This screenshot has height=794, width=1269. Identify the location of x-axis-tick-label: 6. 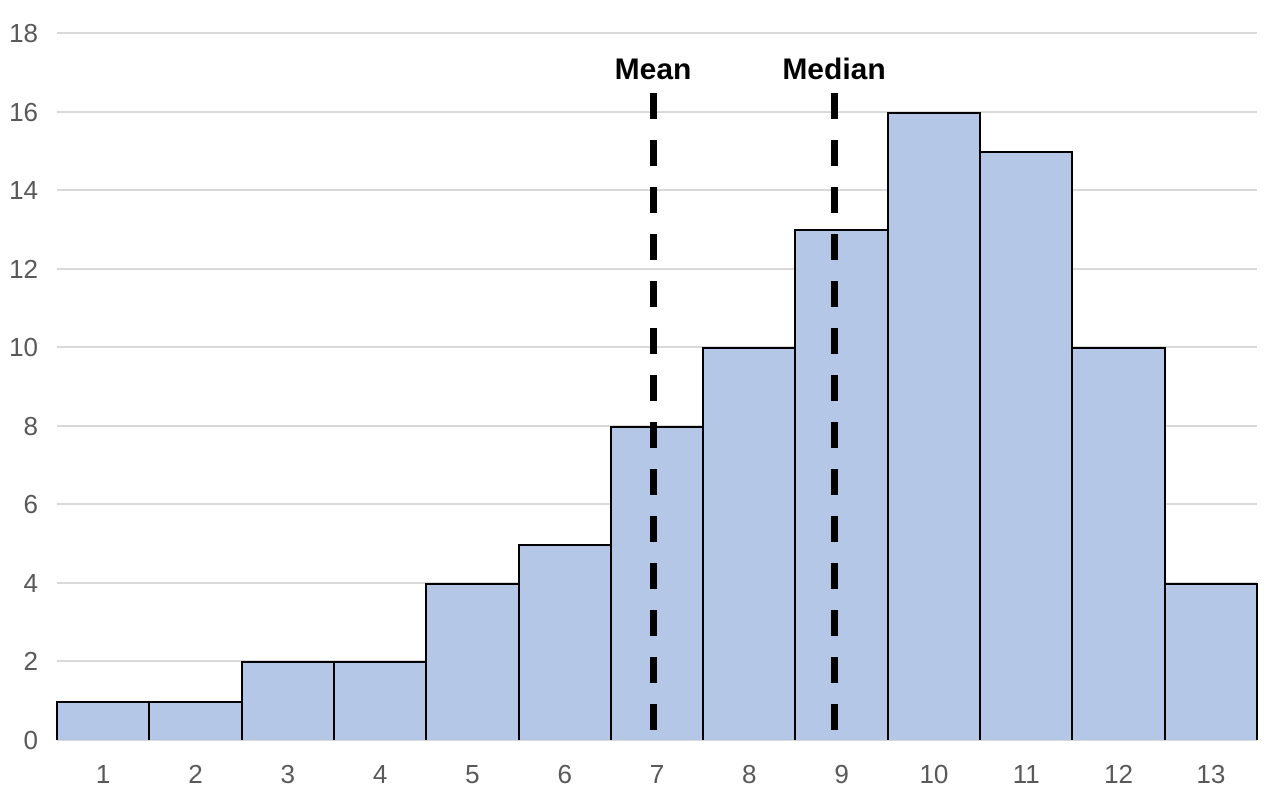
(564, 774).